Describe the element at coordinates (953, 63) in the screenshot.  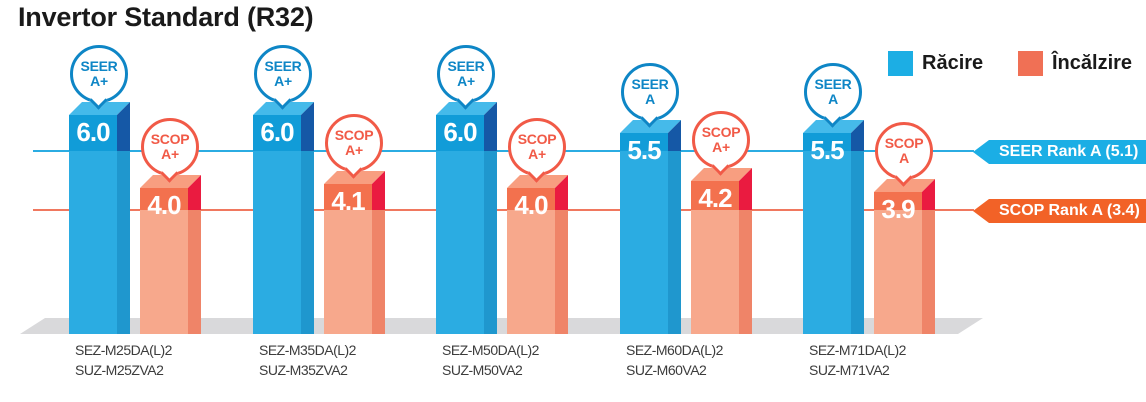
I see `legend-label-racire: Răcire` at that location.